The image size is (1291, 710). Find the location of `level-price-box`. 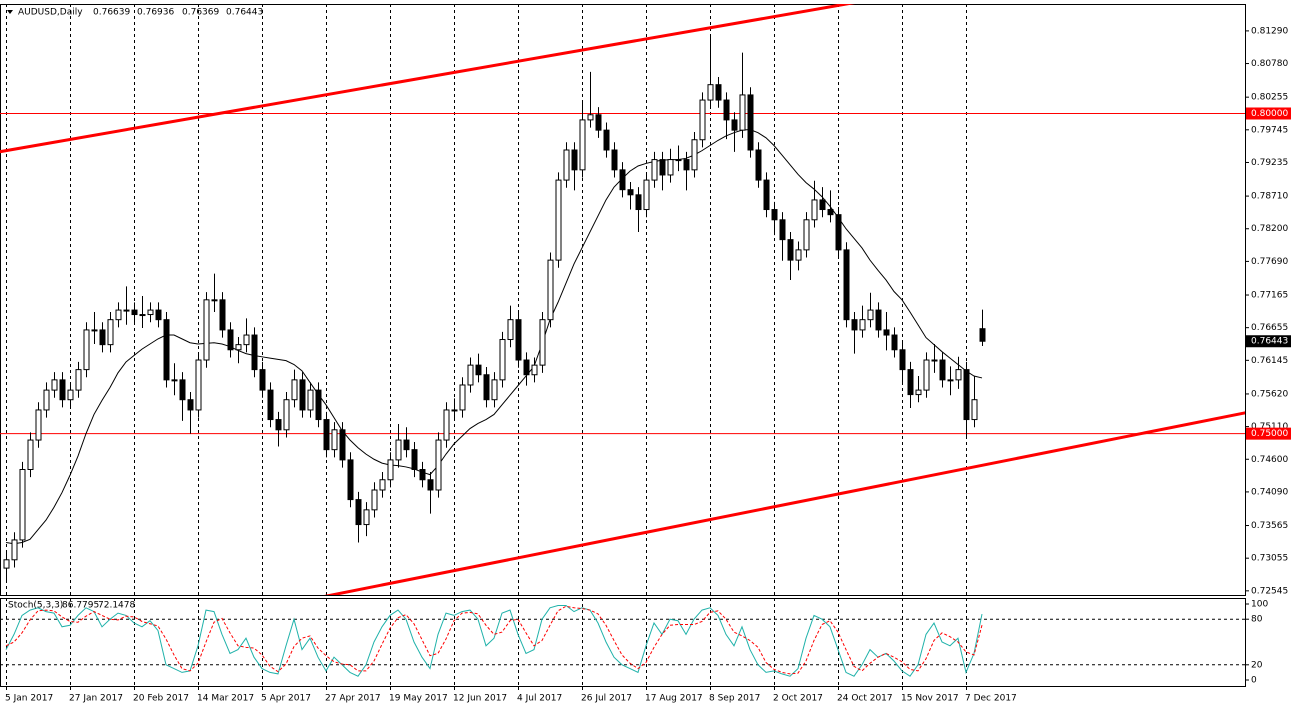

level-price-box is located at coordinates (1268, 113).